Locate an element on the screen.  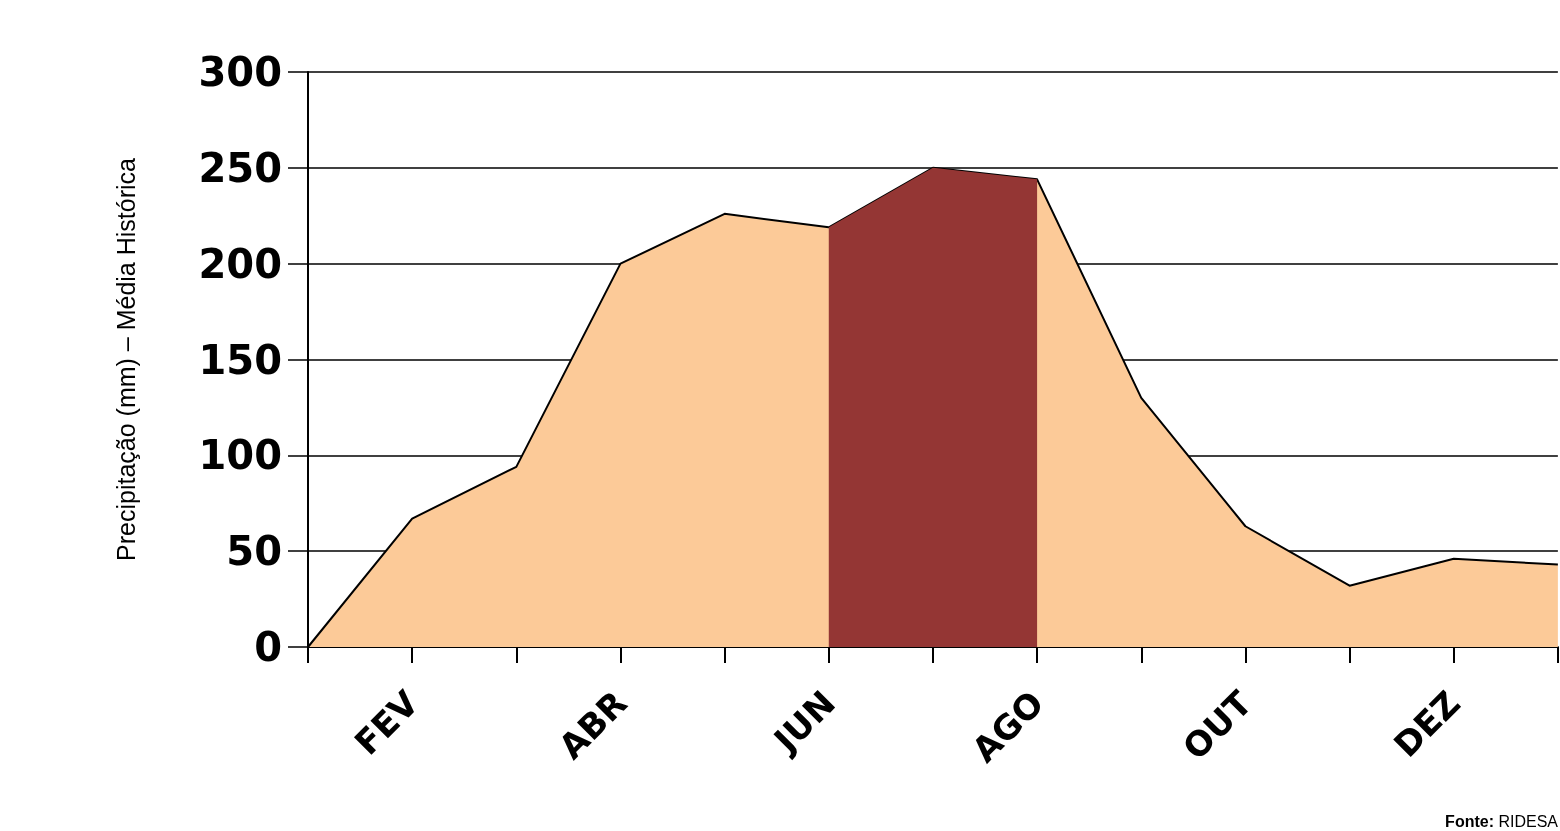
y-axis-title: Precipitação (mm) – Média Histórica is located at coordinates (125, 359).